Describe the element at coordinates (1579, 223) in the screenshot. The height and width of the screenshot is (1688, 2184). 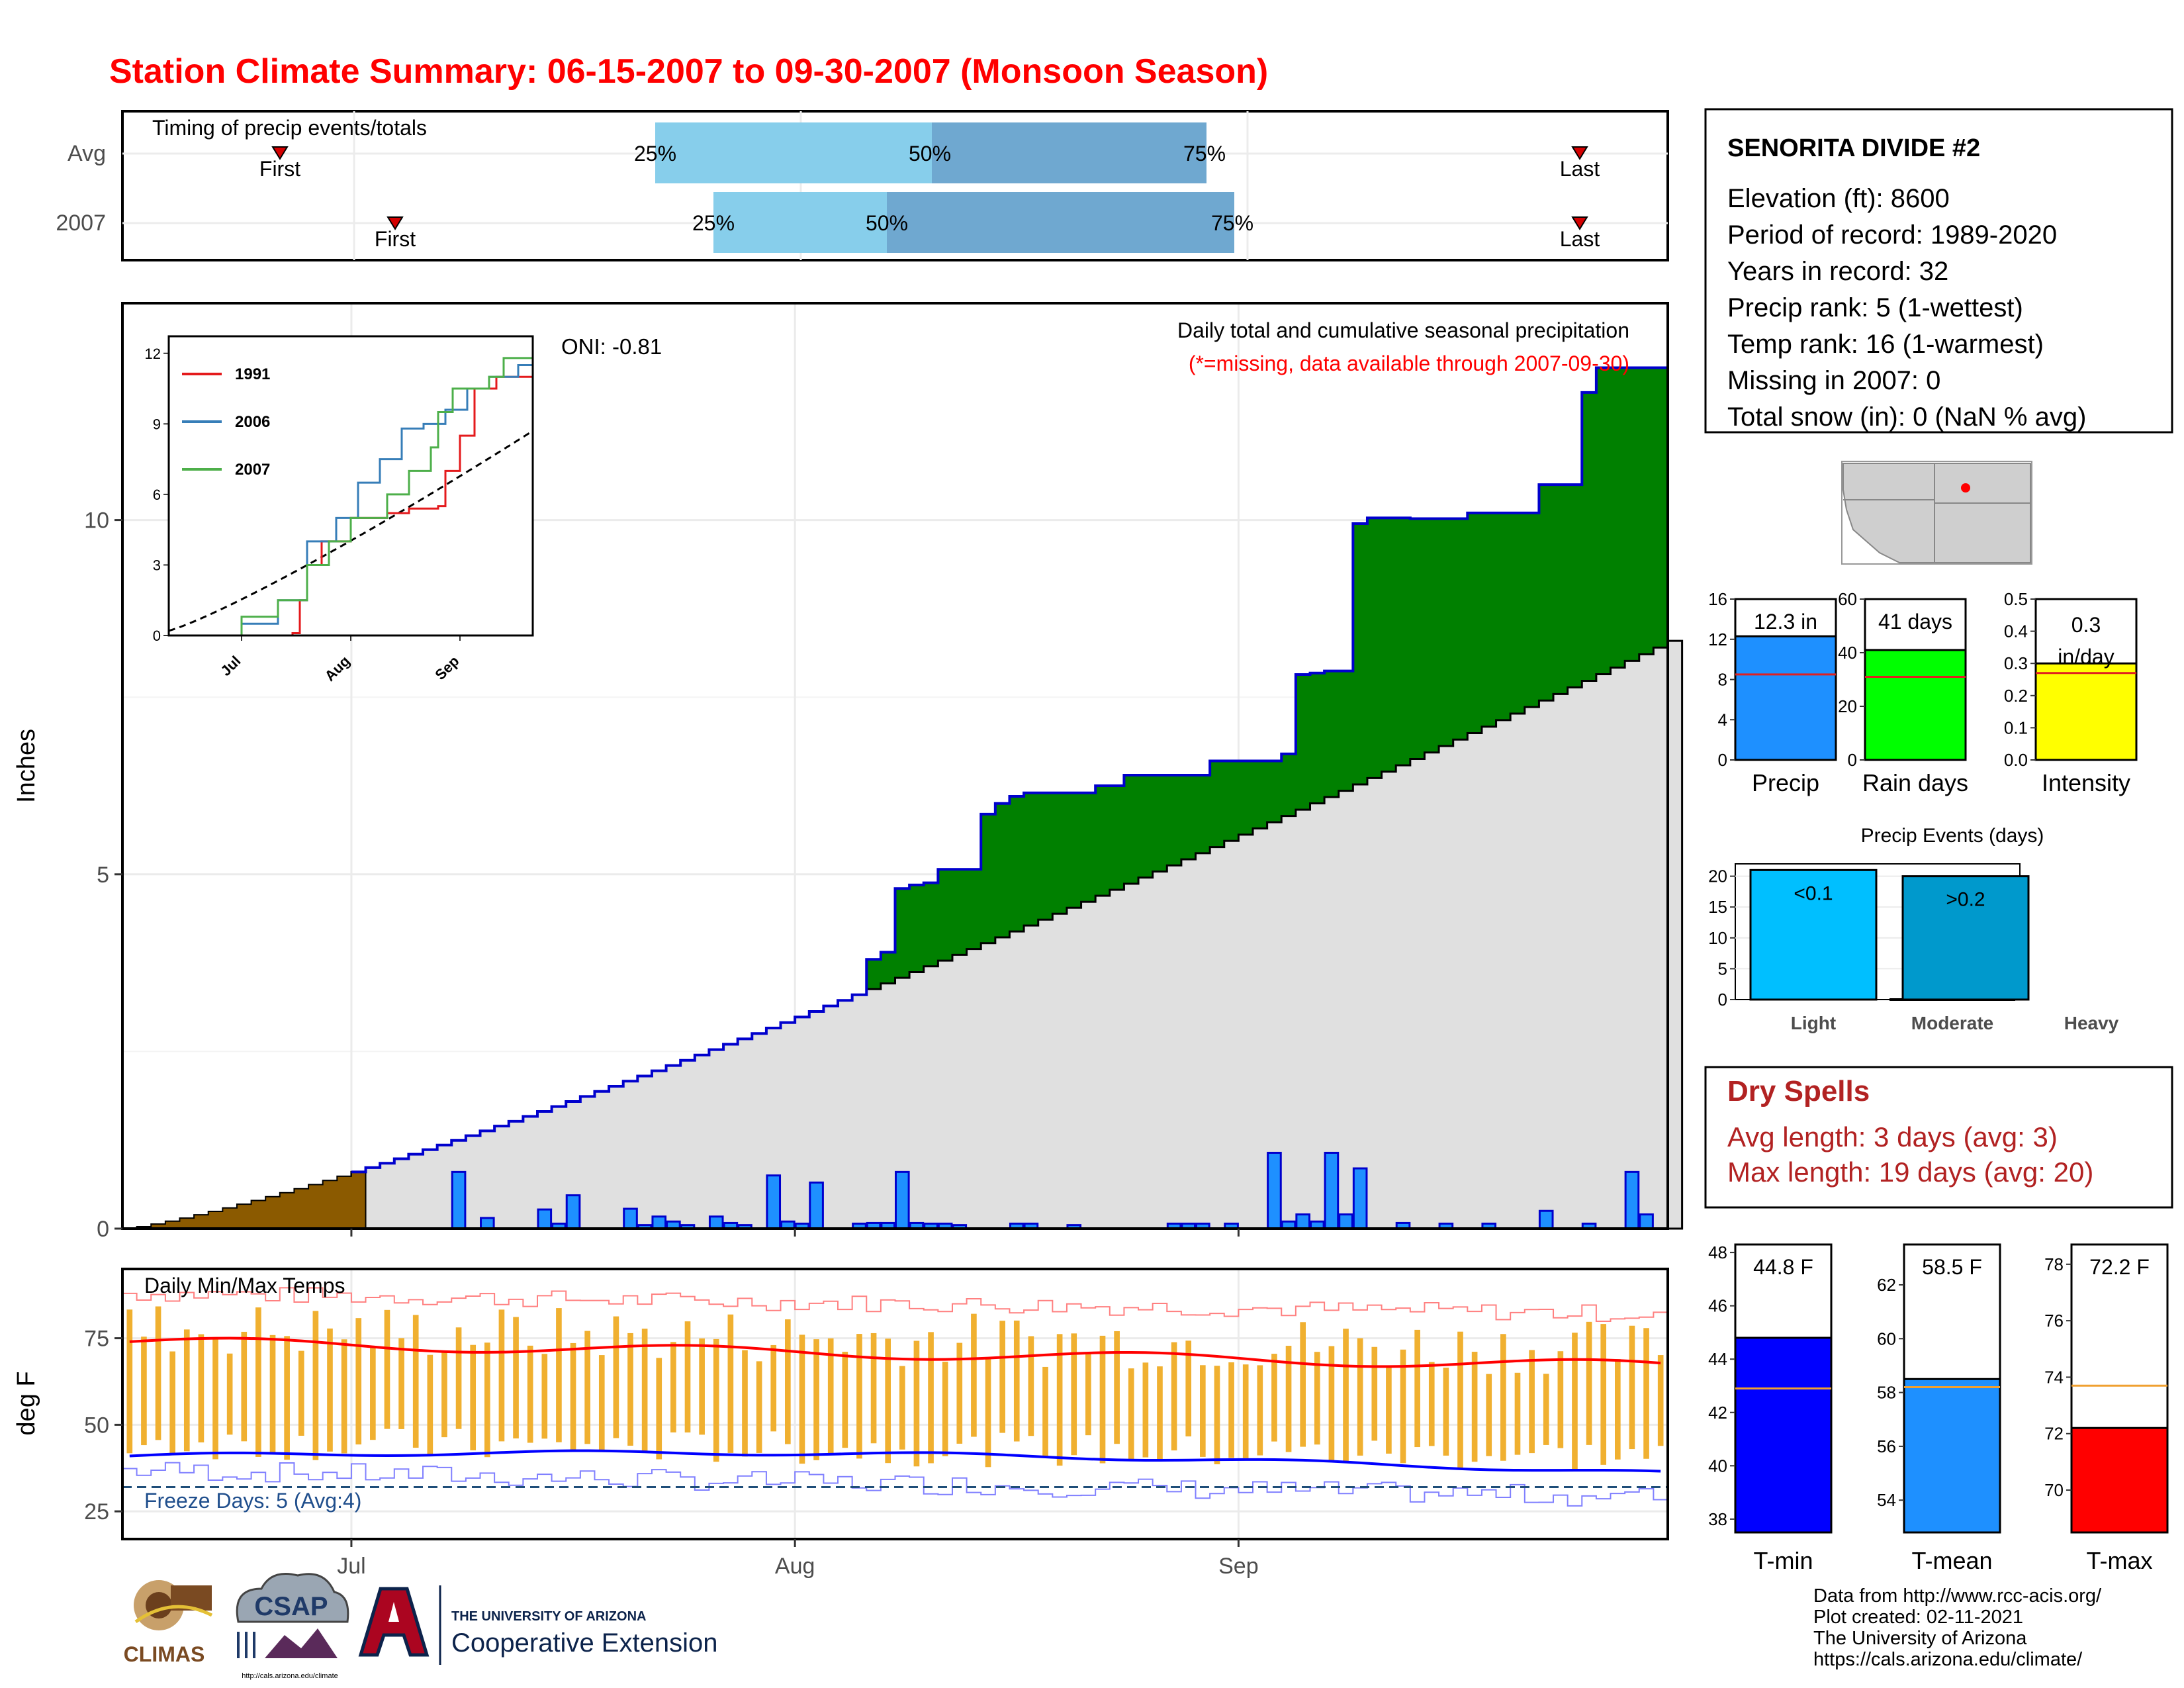
I see `y2007-last-marker` at that location.